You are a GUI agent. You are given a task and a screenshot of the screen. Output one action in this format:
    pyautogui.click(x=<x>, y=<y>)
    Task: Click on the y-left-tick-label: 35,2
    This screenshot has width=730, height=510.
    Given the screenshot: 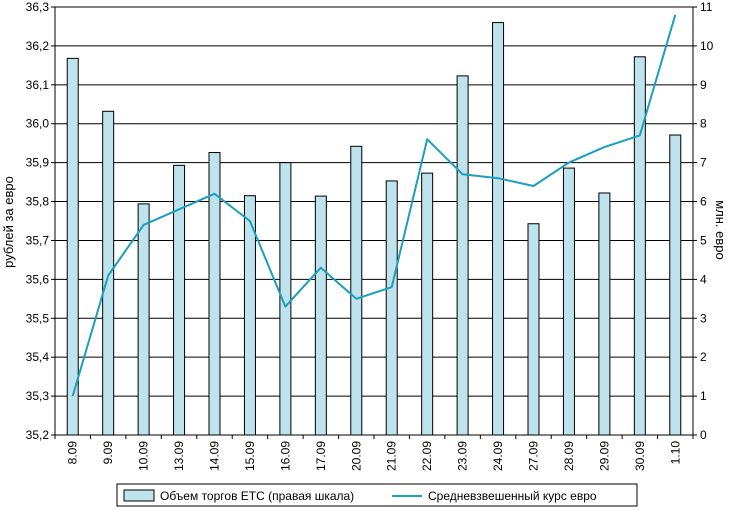 What is the action you would take?
    pyautogui.click(x=38, y=435)
    